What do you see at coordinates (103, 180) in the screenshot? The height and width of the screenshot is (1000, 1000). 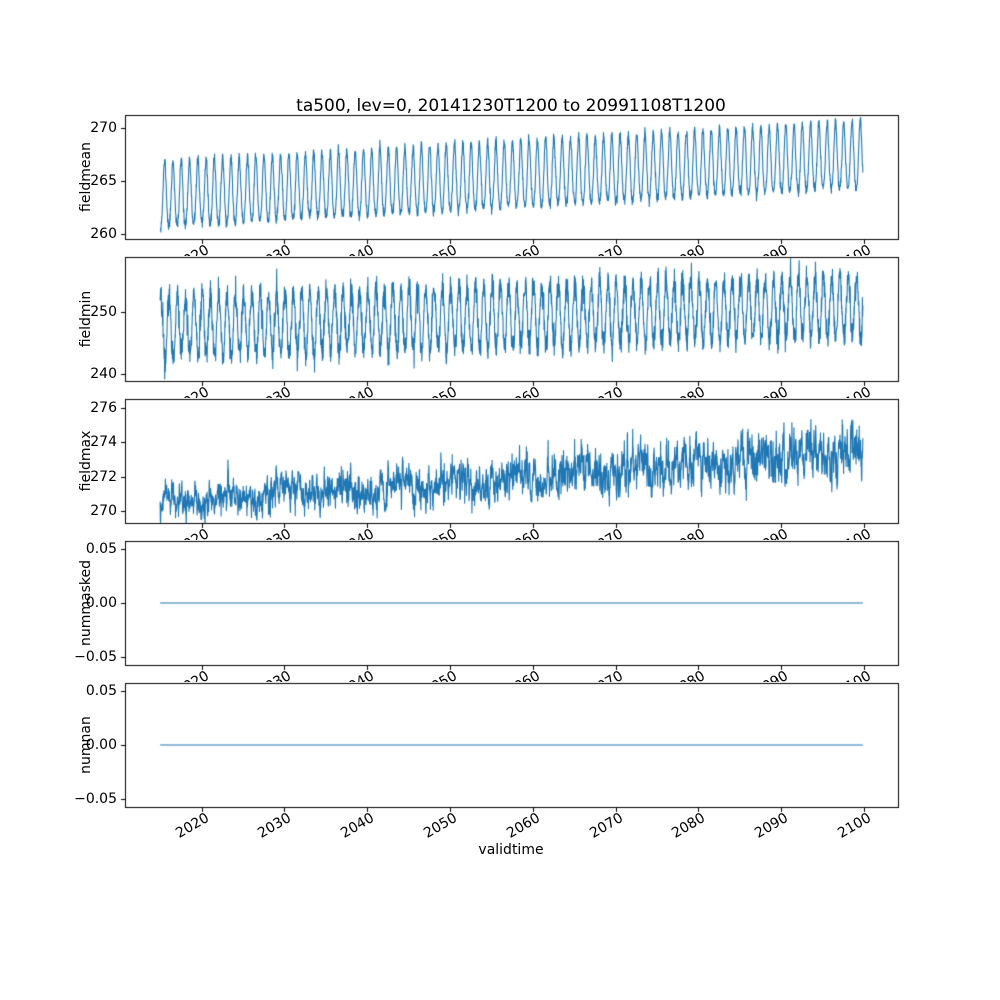 I see `y-tick-label: 265` at bounding box center [103, 180].